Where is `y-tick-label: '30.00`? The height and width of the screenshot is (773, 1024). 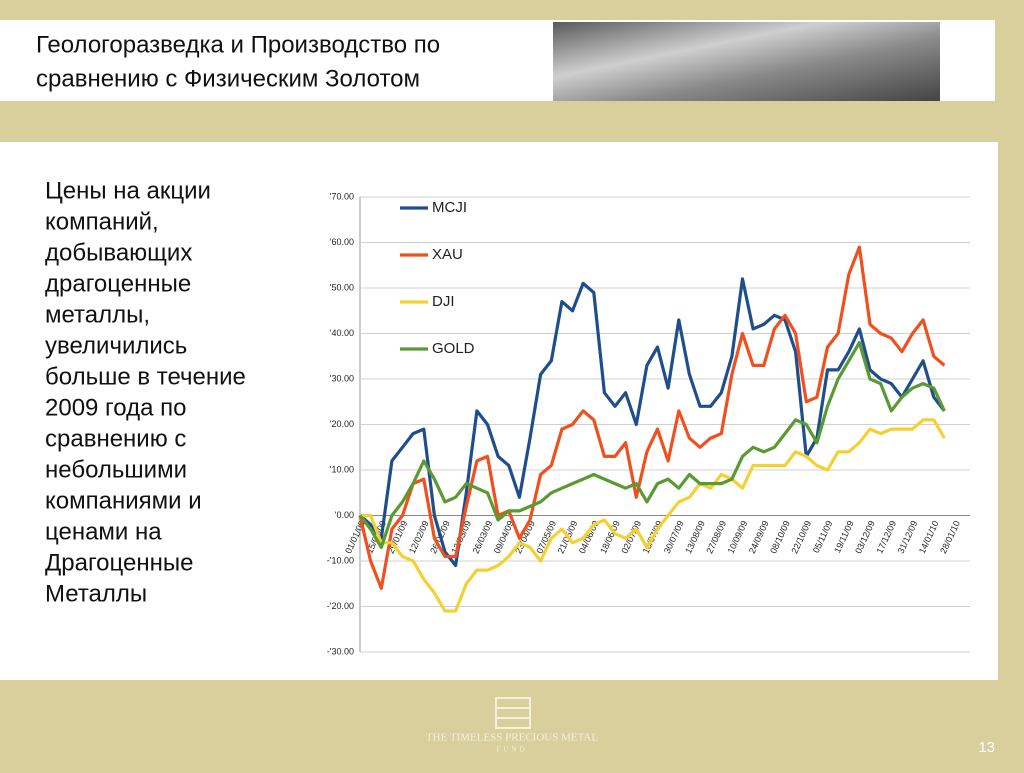 y-tick-label: '30.00 is located at coordinates (342, 378).